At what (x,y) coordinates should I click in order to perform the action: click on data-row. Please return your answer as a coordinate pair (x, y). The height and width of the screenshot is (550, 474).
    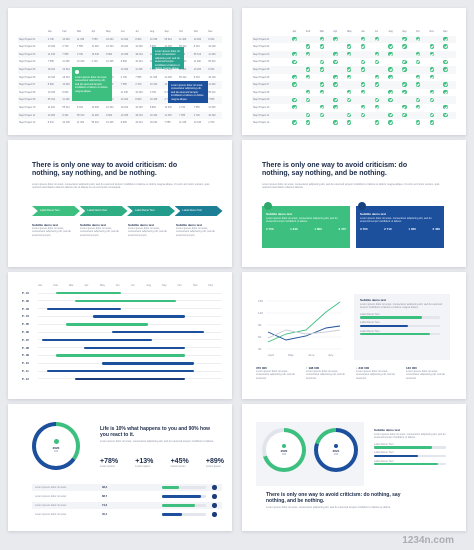
    Looking at the image, I should click on (127, 514).